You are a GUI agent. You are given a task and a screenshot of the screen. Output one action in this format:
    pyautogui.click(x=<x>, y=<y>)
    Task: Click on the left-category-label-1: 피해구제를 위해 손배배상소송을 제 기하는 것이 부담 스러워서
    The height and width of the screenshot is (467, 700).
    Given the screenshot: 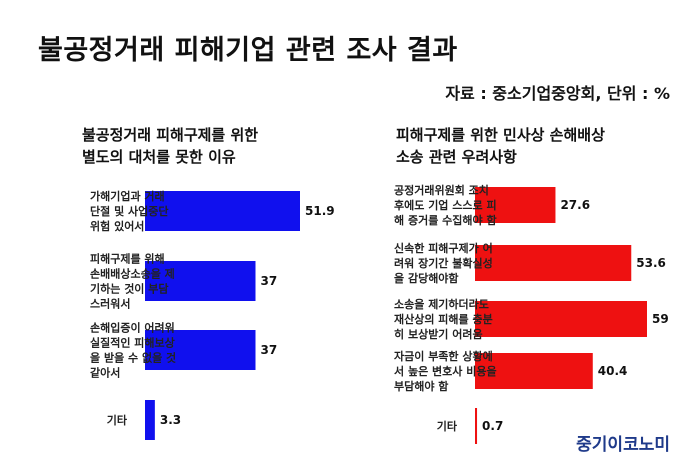 What is the action you would take?
    pyautogui.click(x=132, y=281)
    